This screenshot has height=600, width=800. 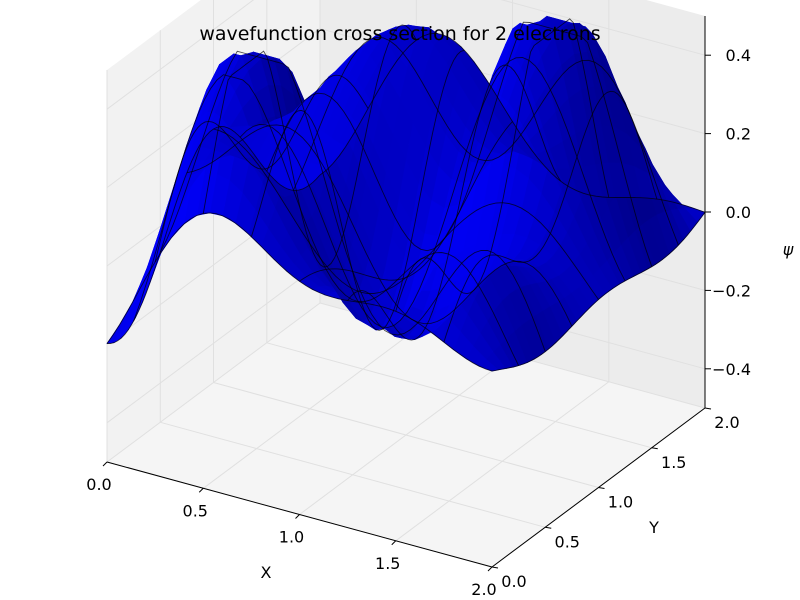 I want to click on z-axis-label: ψ, so click(x=788, y=249).